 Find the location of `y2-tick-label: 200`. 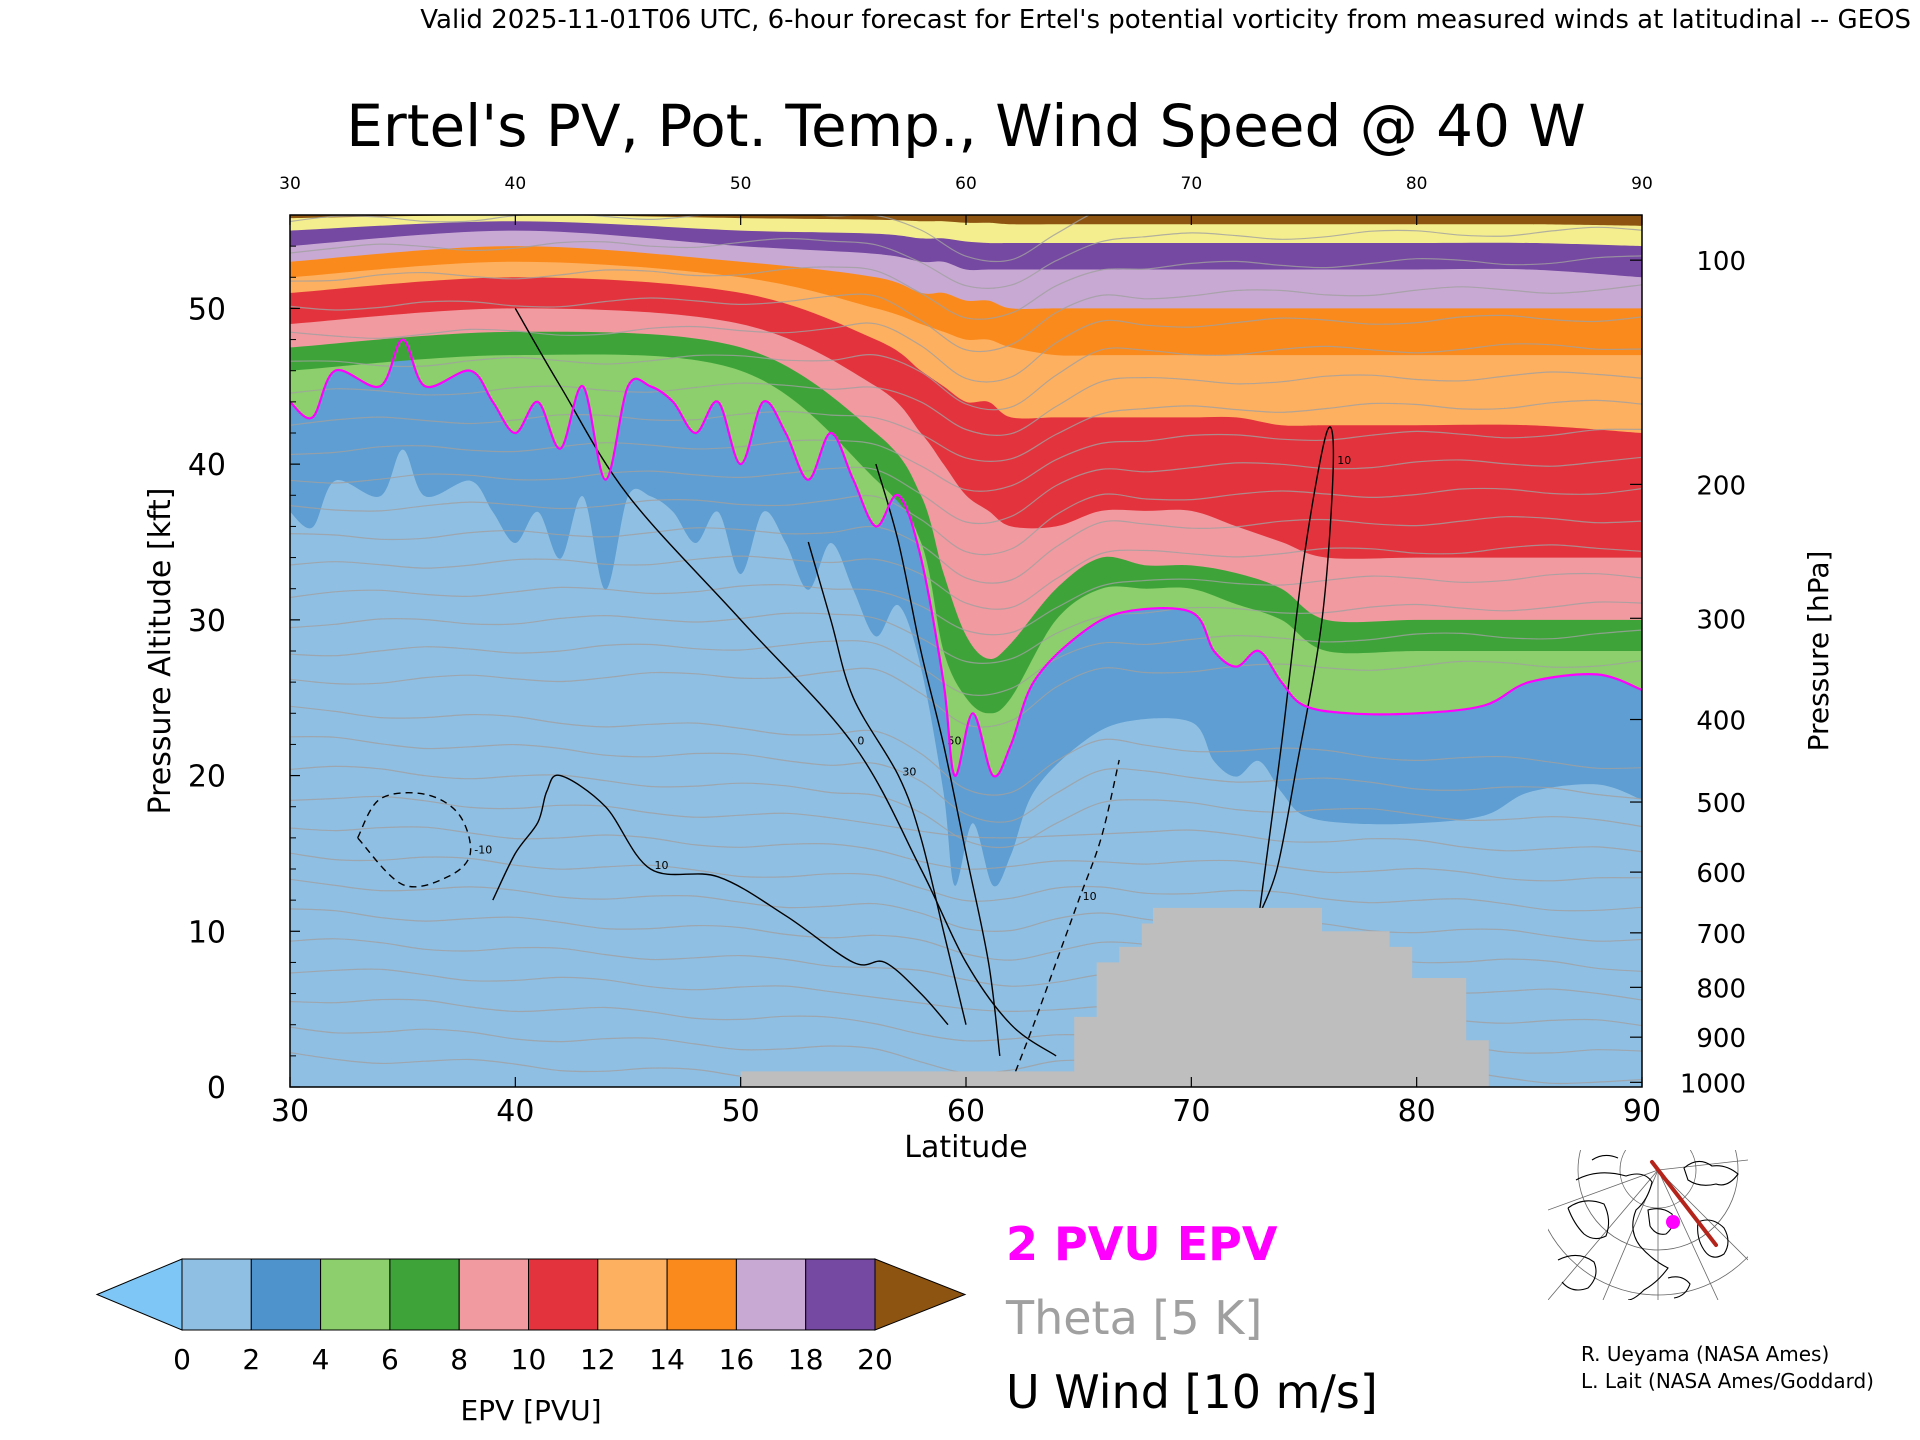

y2-tick-label: 200 is located at coordinates (1721, 486).